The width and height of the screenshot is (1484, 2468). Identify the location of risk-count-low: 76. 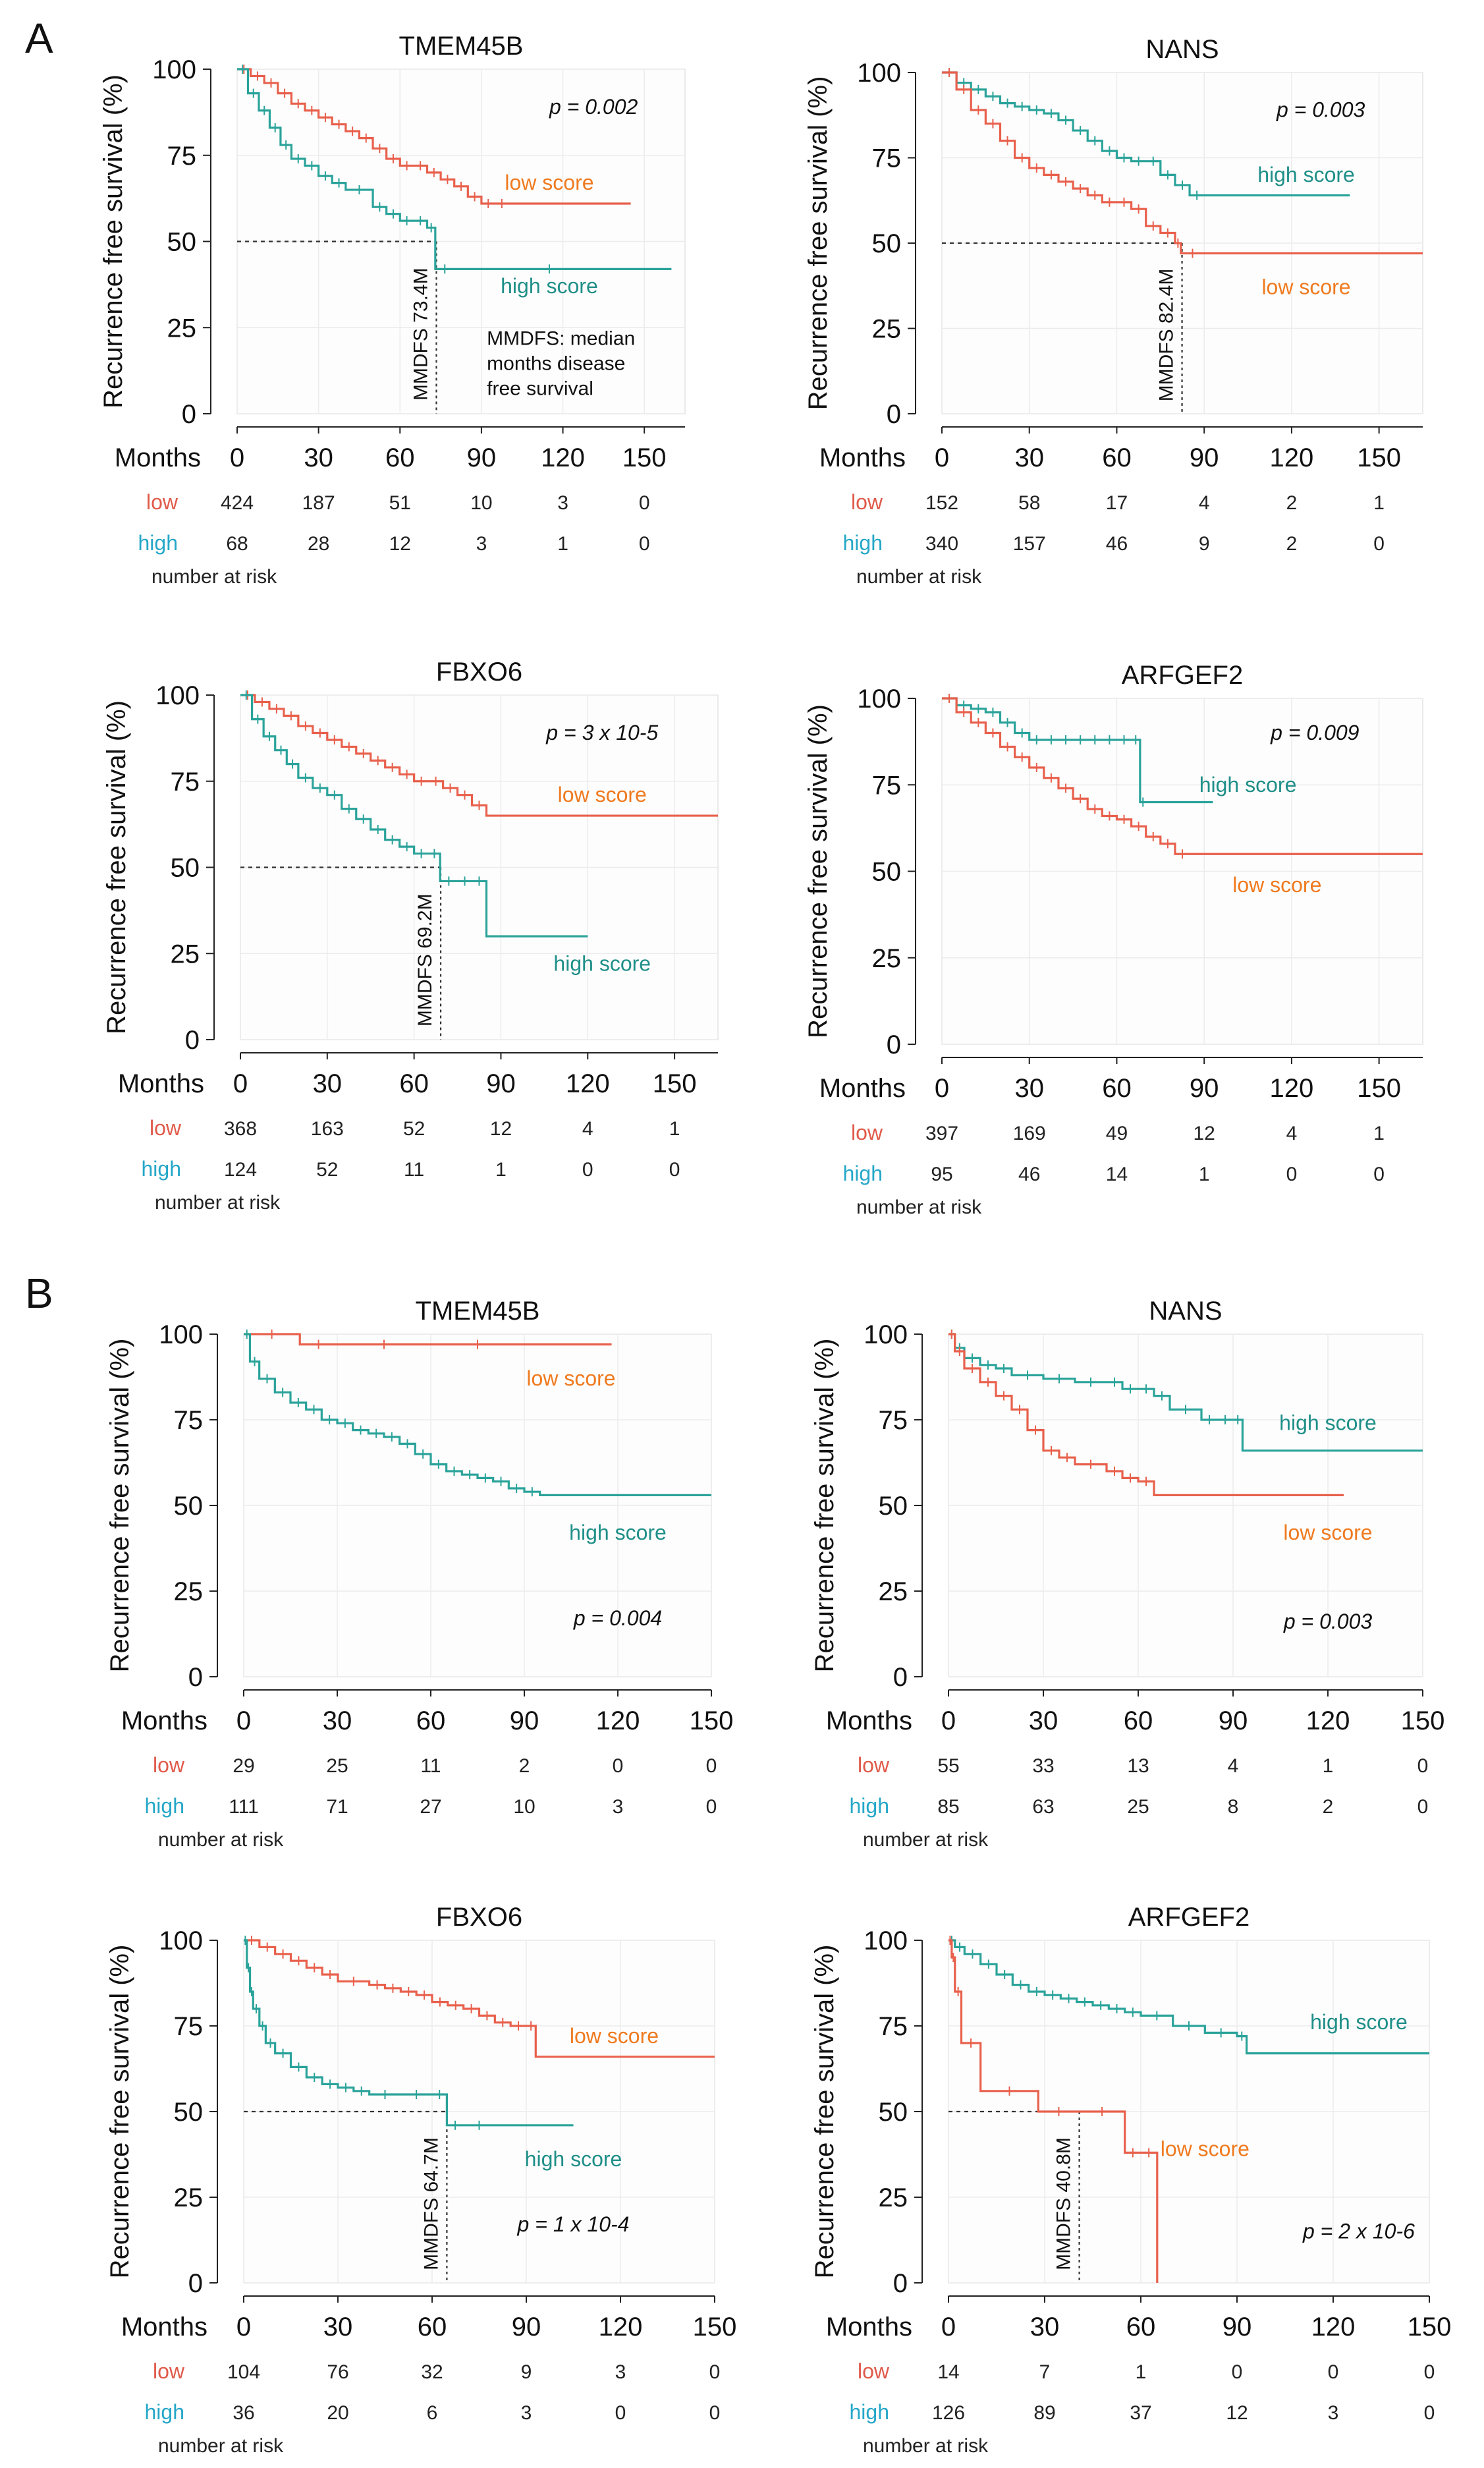
(337, 2372).